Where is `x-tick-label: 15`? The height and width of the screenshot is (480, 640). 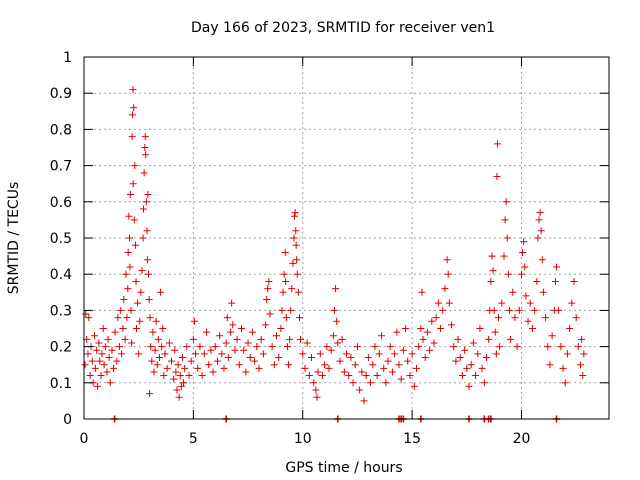
x-tick-label: 15 is located at coordinates (412, 439).